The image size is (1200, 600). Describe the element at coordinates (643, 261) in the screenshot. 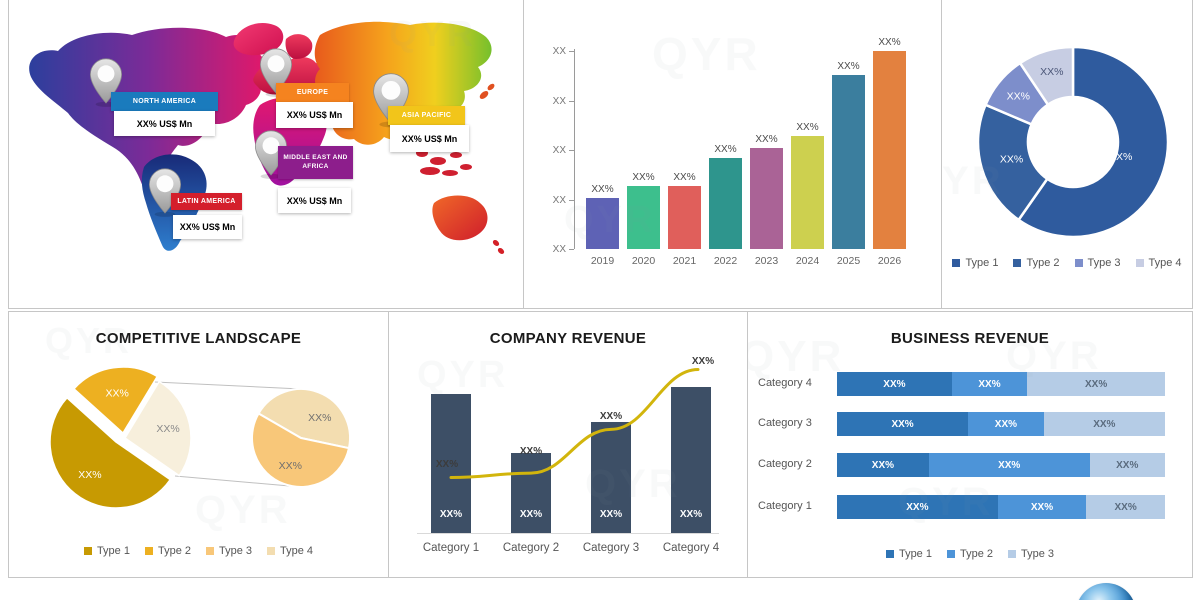

I see `x-axis-label: 2020` at that location.